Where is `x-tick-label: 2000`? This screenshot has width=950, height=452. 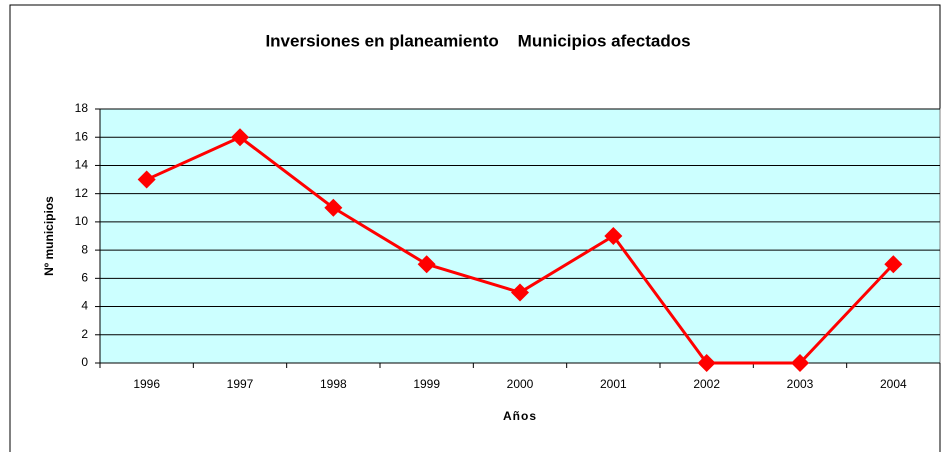
x-tick-label: 2000 is located at coordinates (520, 384).